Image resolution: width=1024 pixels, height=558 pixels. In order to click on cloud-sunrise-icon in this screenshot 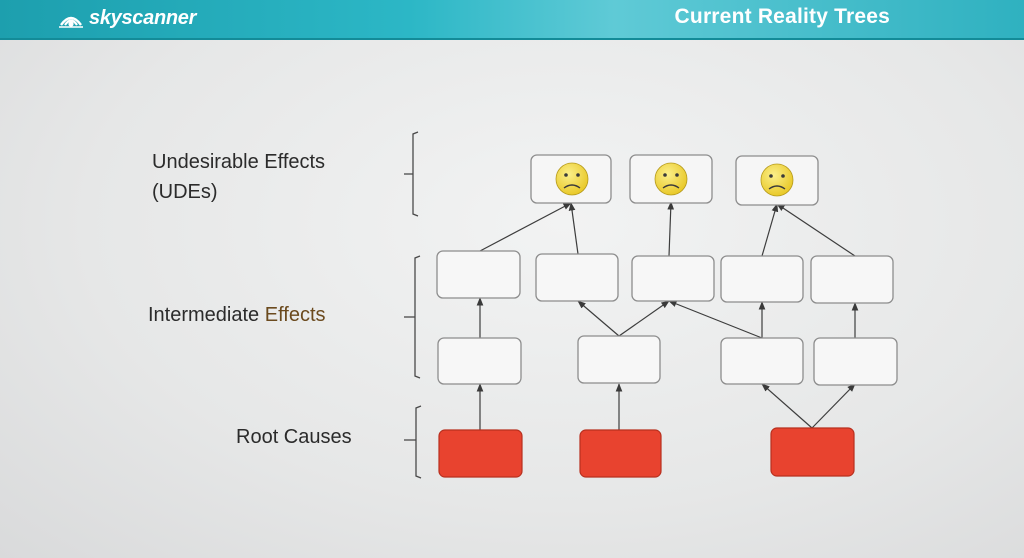, I will do `click(71, 22)`.